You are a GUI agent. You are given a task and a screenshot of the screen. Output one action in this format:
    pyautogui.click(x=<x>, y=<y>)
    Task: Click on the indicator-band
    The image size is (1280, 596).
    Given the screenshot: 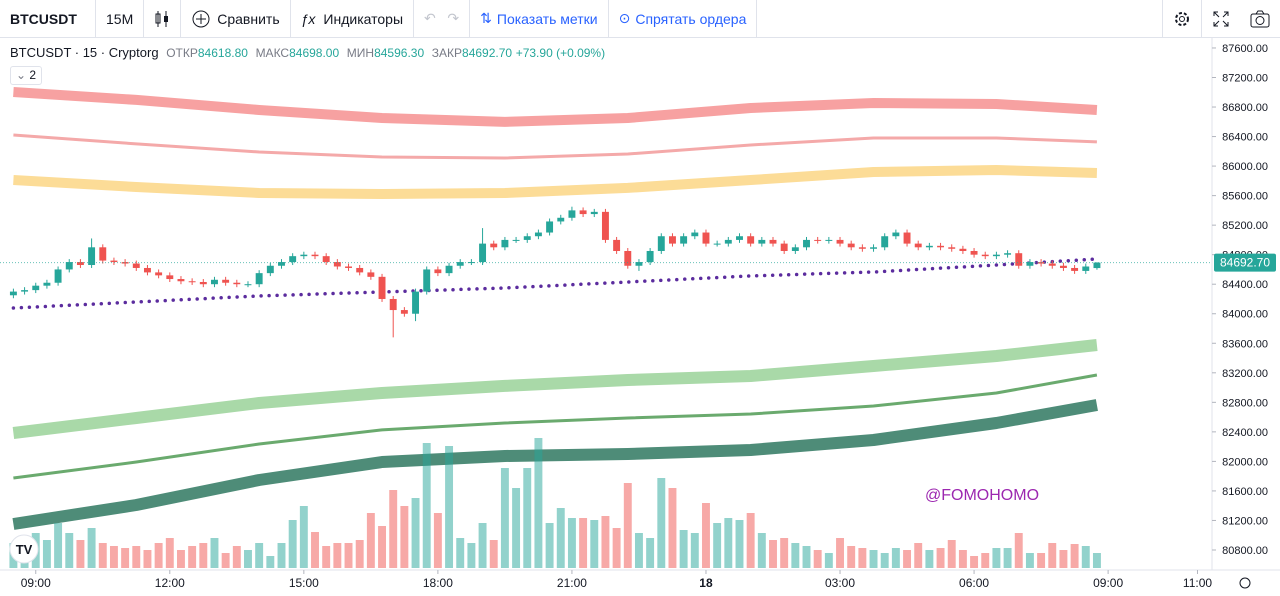 What is the action you would take?
    pyautogui.click(x=555, y=146)
    